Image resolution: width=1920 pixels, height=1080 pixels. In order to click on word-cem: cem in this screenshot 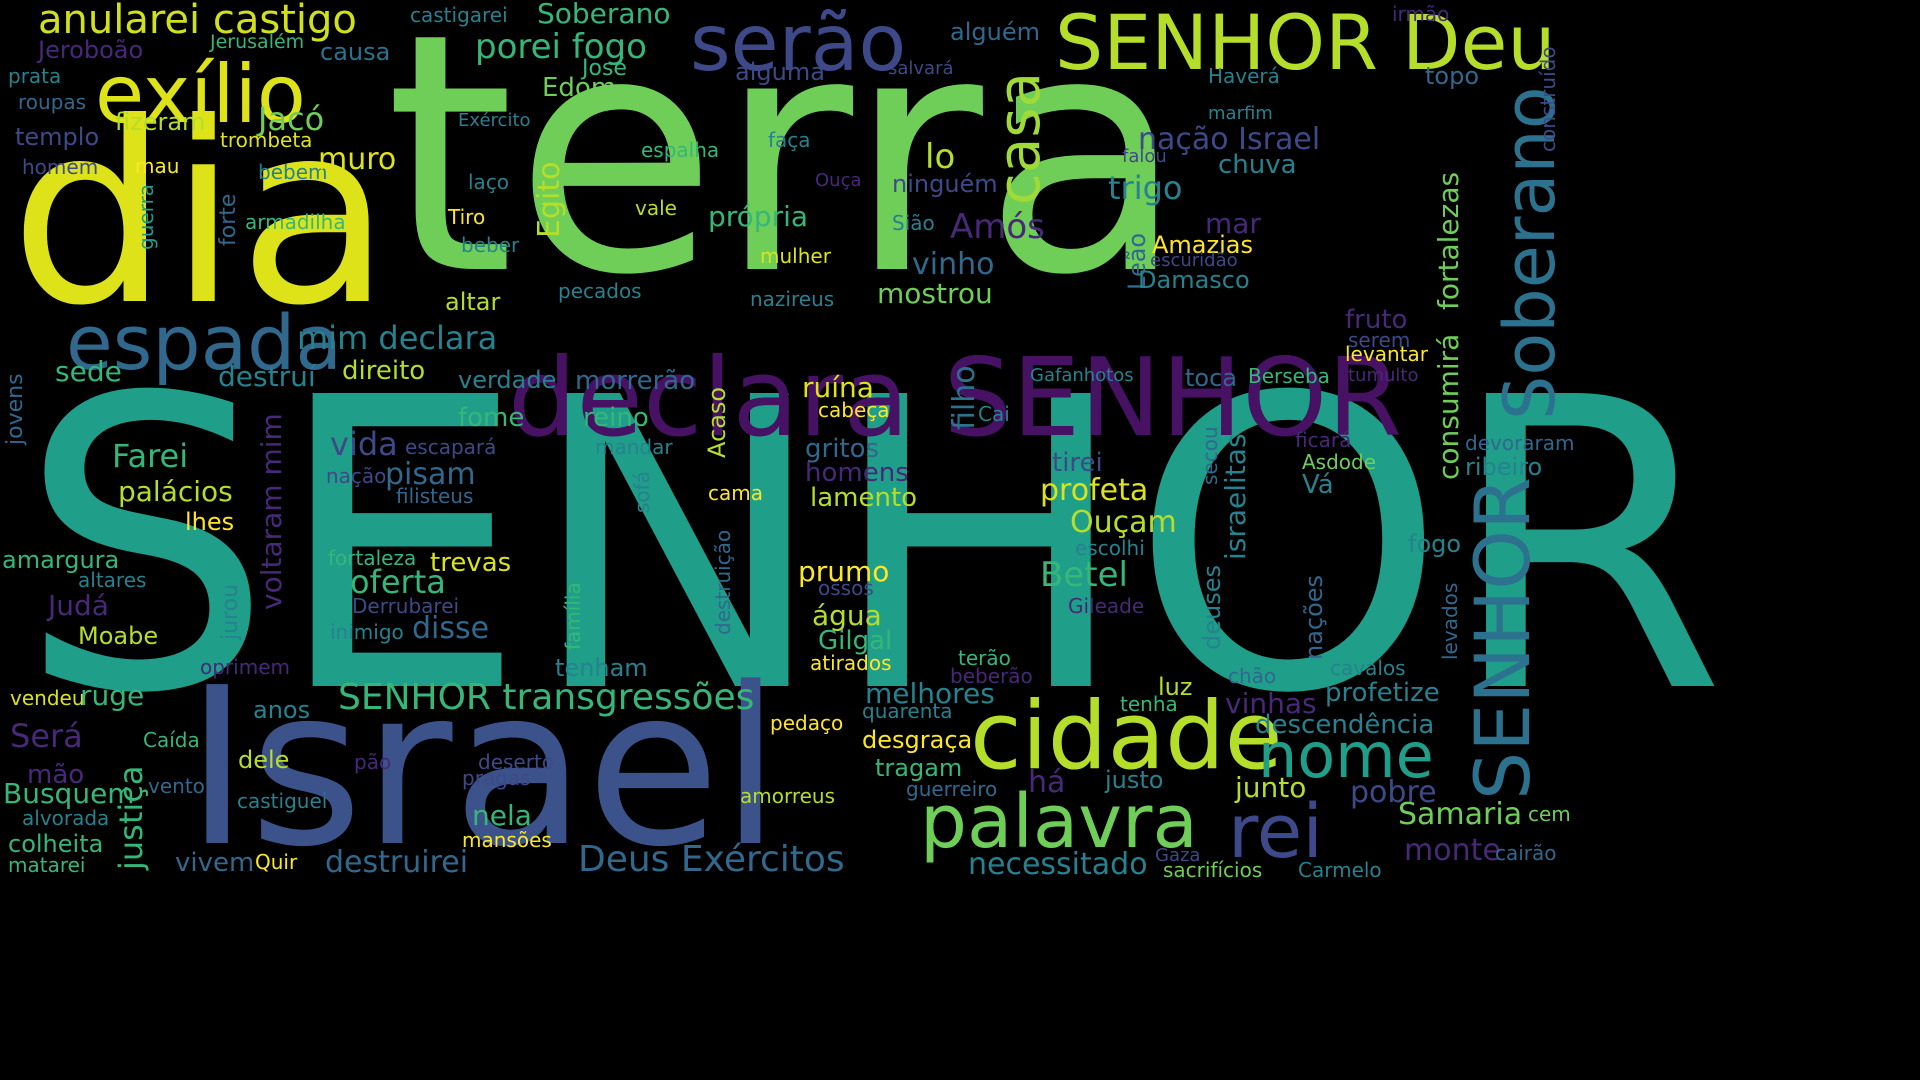, I will do `click(1549, 814)`.